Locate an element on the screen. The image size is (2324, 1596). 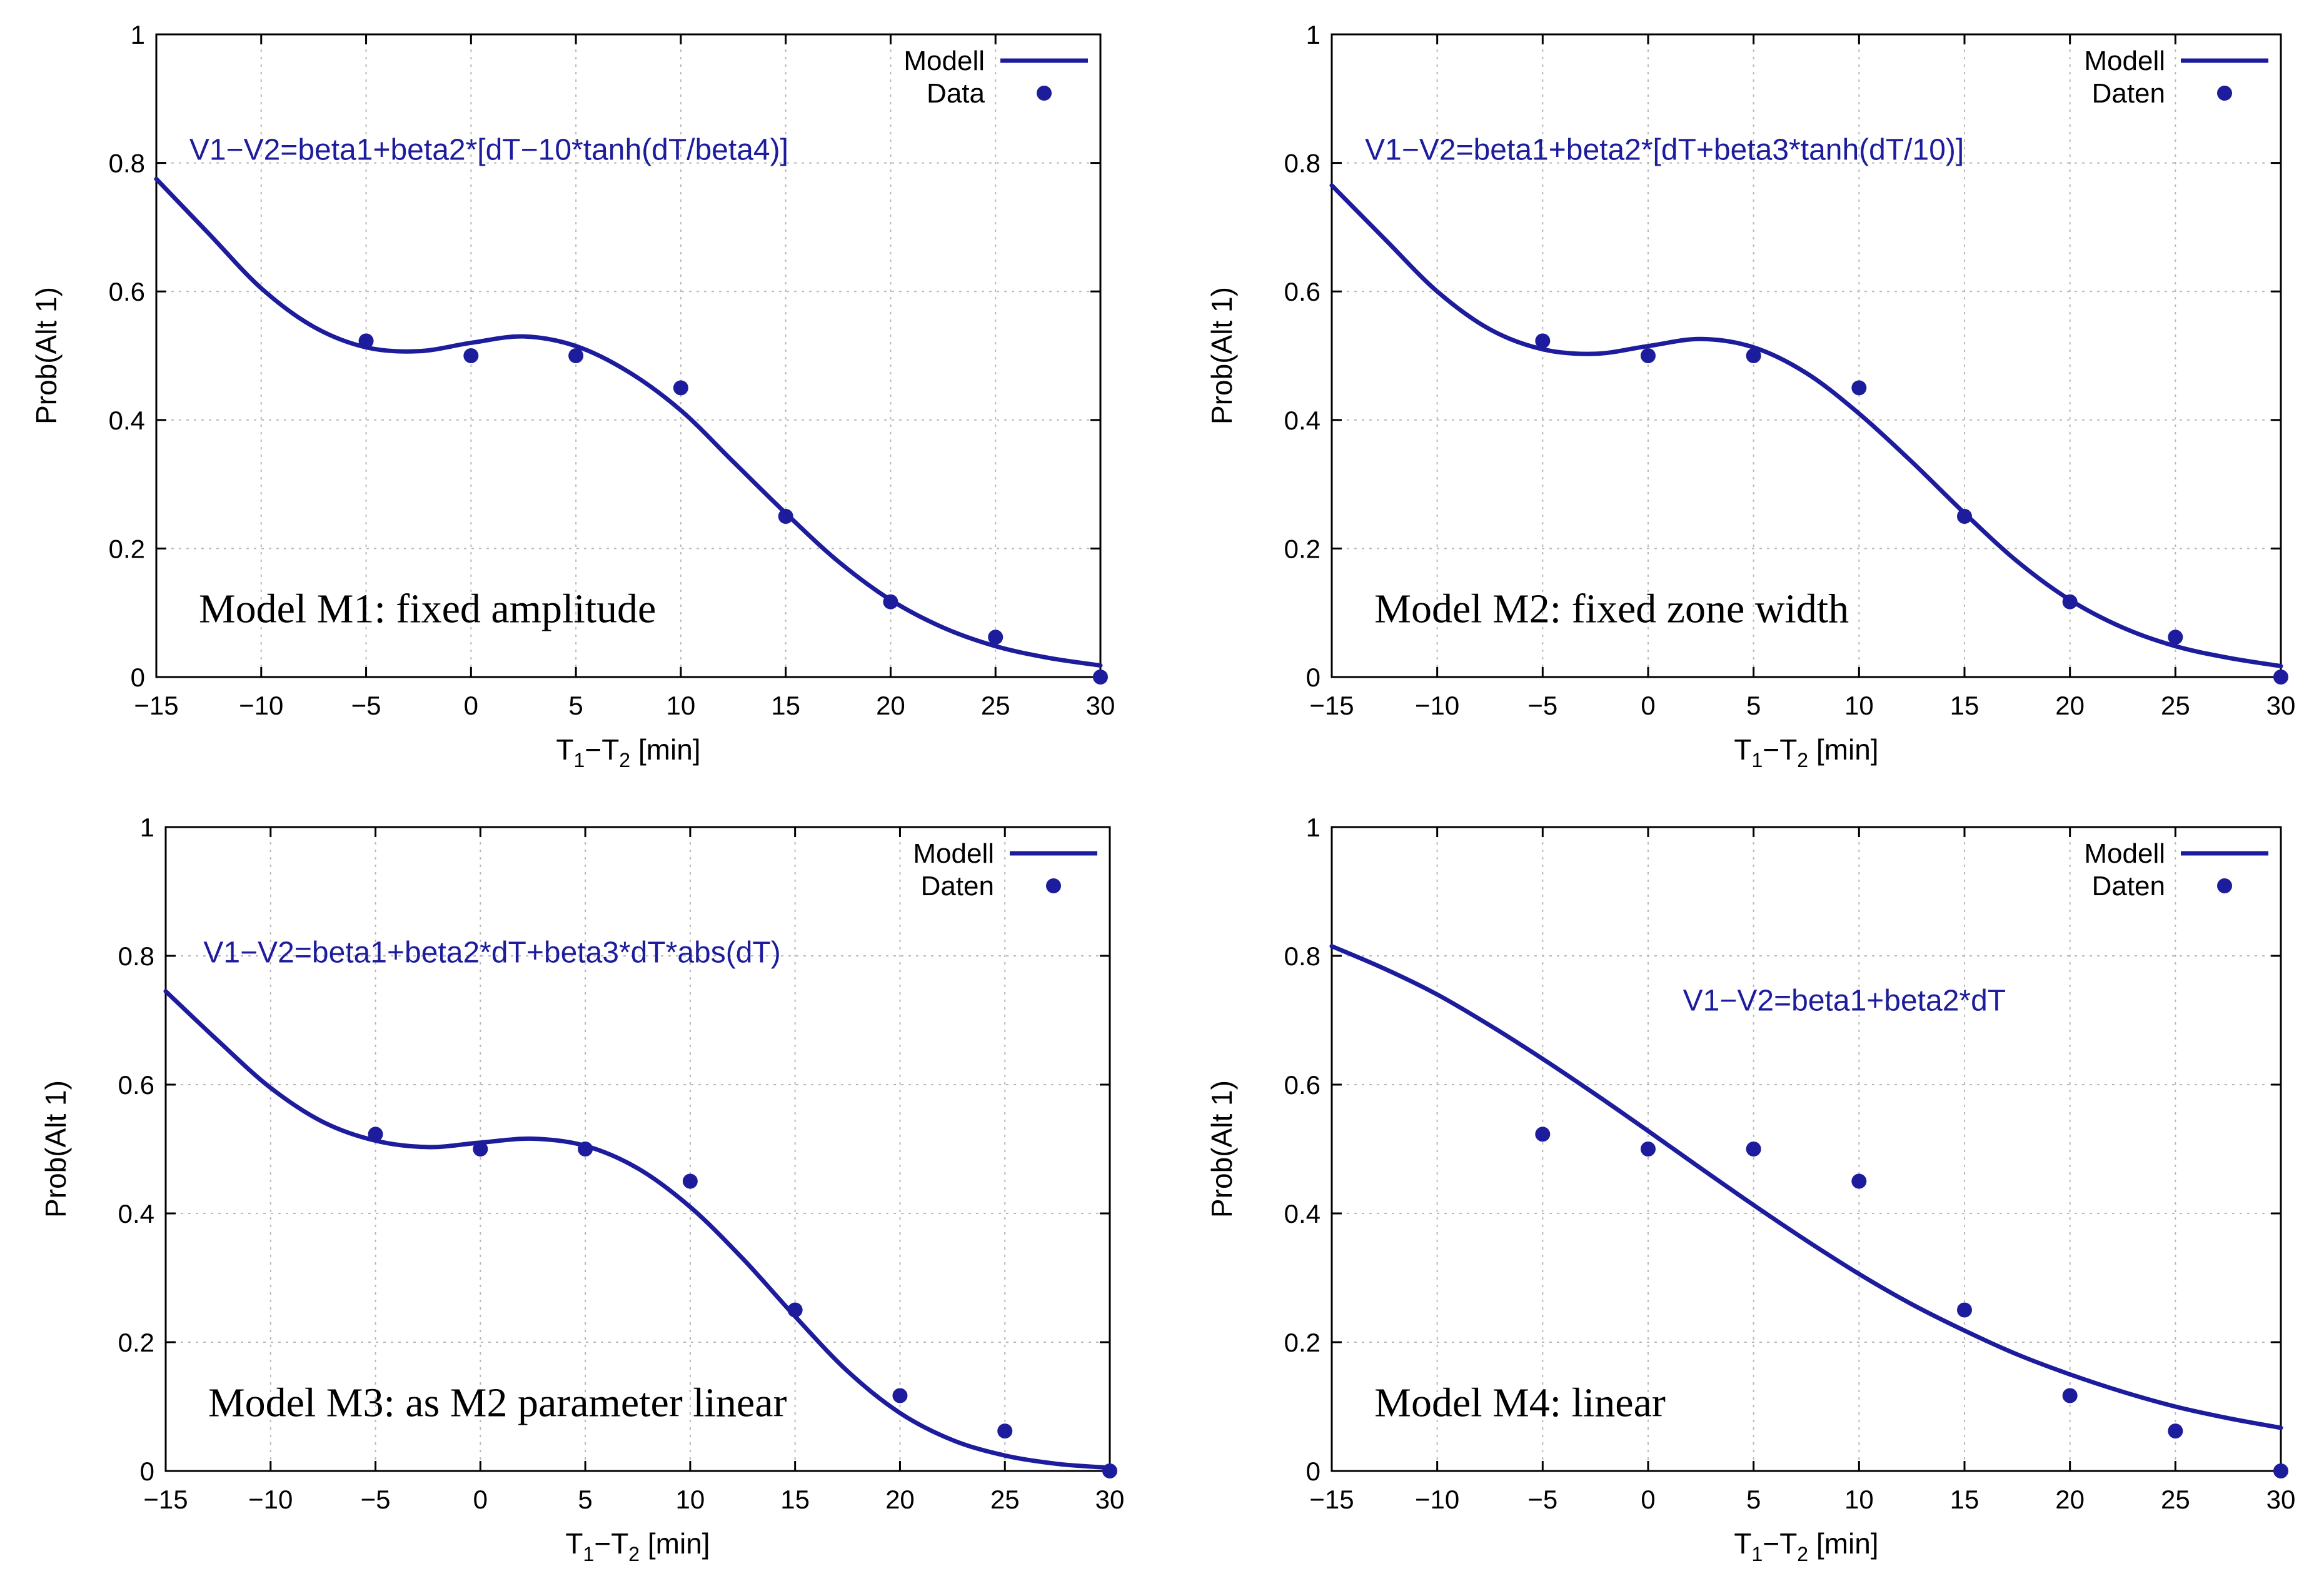
formula-annotation: V1−V2=beta1+beta2*dT+beta3*dT*abs(dT) is located at coordinates (491, 952).